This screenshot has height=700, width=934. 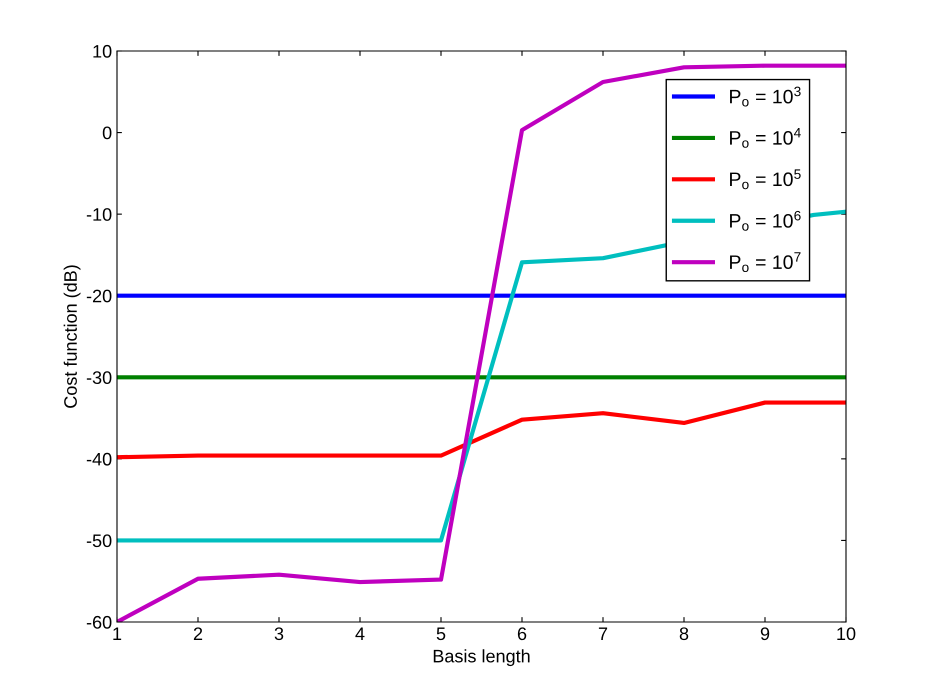 What do you see at coordinates (765, 179) in the screenshot?
I see `legend-label: P$_{o}$ = 10$^{5}$` at bounding box center [765, 179].